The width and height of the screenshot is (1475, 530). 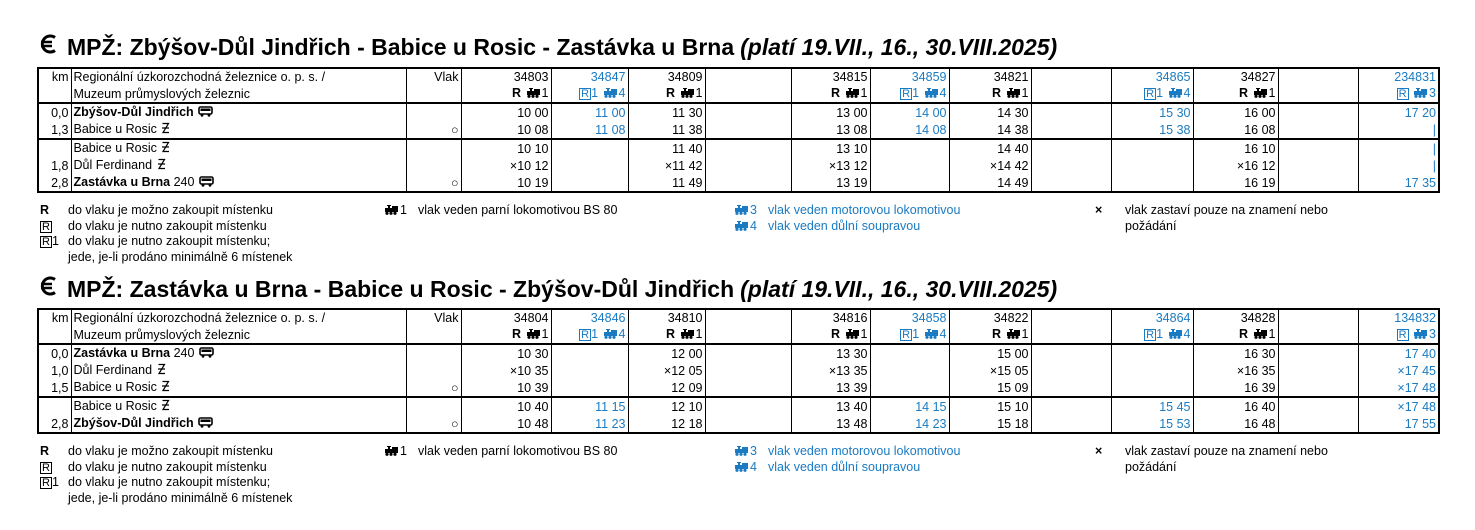 What do you see at coordinates (1151, 112) in the screenshot?
I see `departure-time: 15 30` at bounding box center [1151, 112].